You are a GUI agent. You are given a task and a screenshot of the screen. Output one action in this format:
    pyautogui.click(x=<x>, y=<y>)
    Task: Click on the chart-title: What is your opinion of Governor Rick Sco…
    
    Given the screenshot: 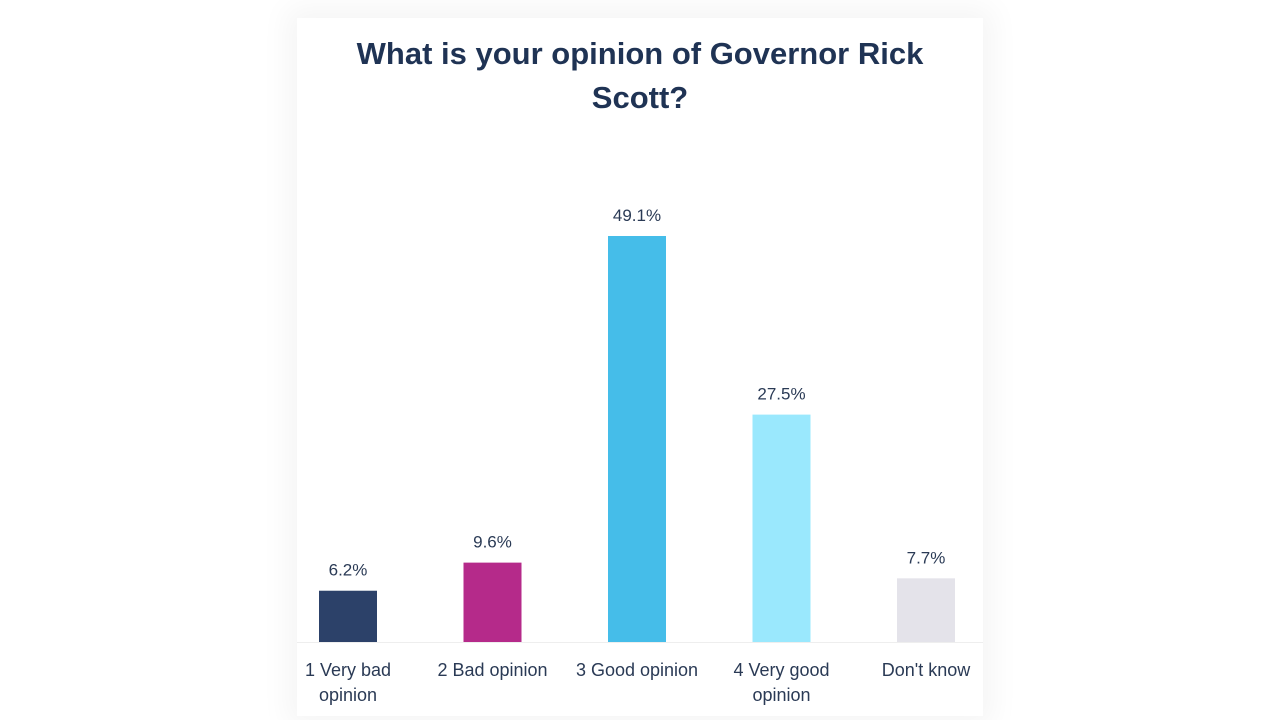 What is the action you would take?
    pyautogui.click(x=640, y=75)
    